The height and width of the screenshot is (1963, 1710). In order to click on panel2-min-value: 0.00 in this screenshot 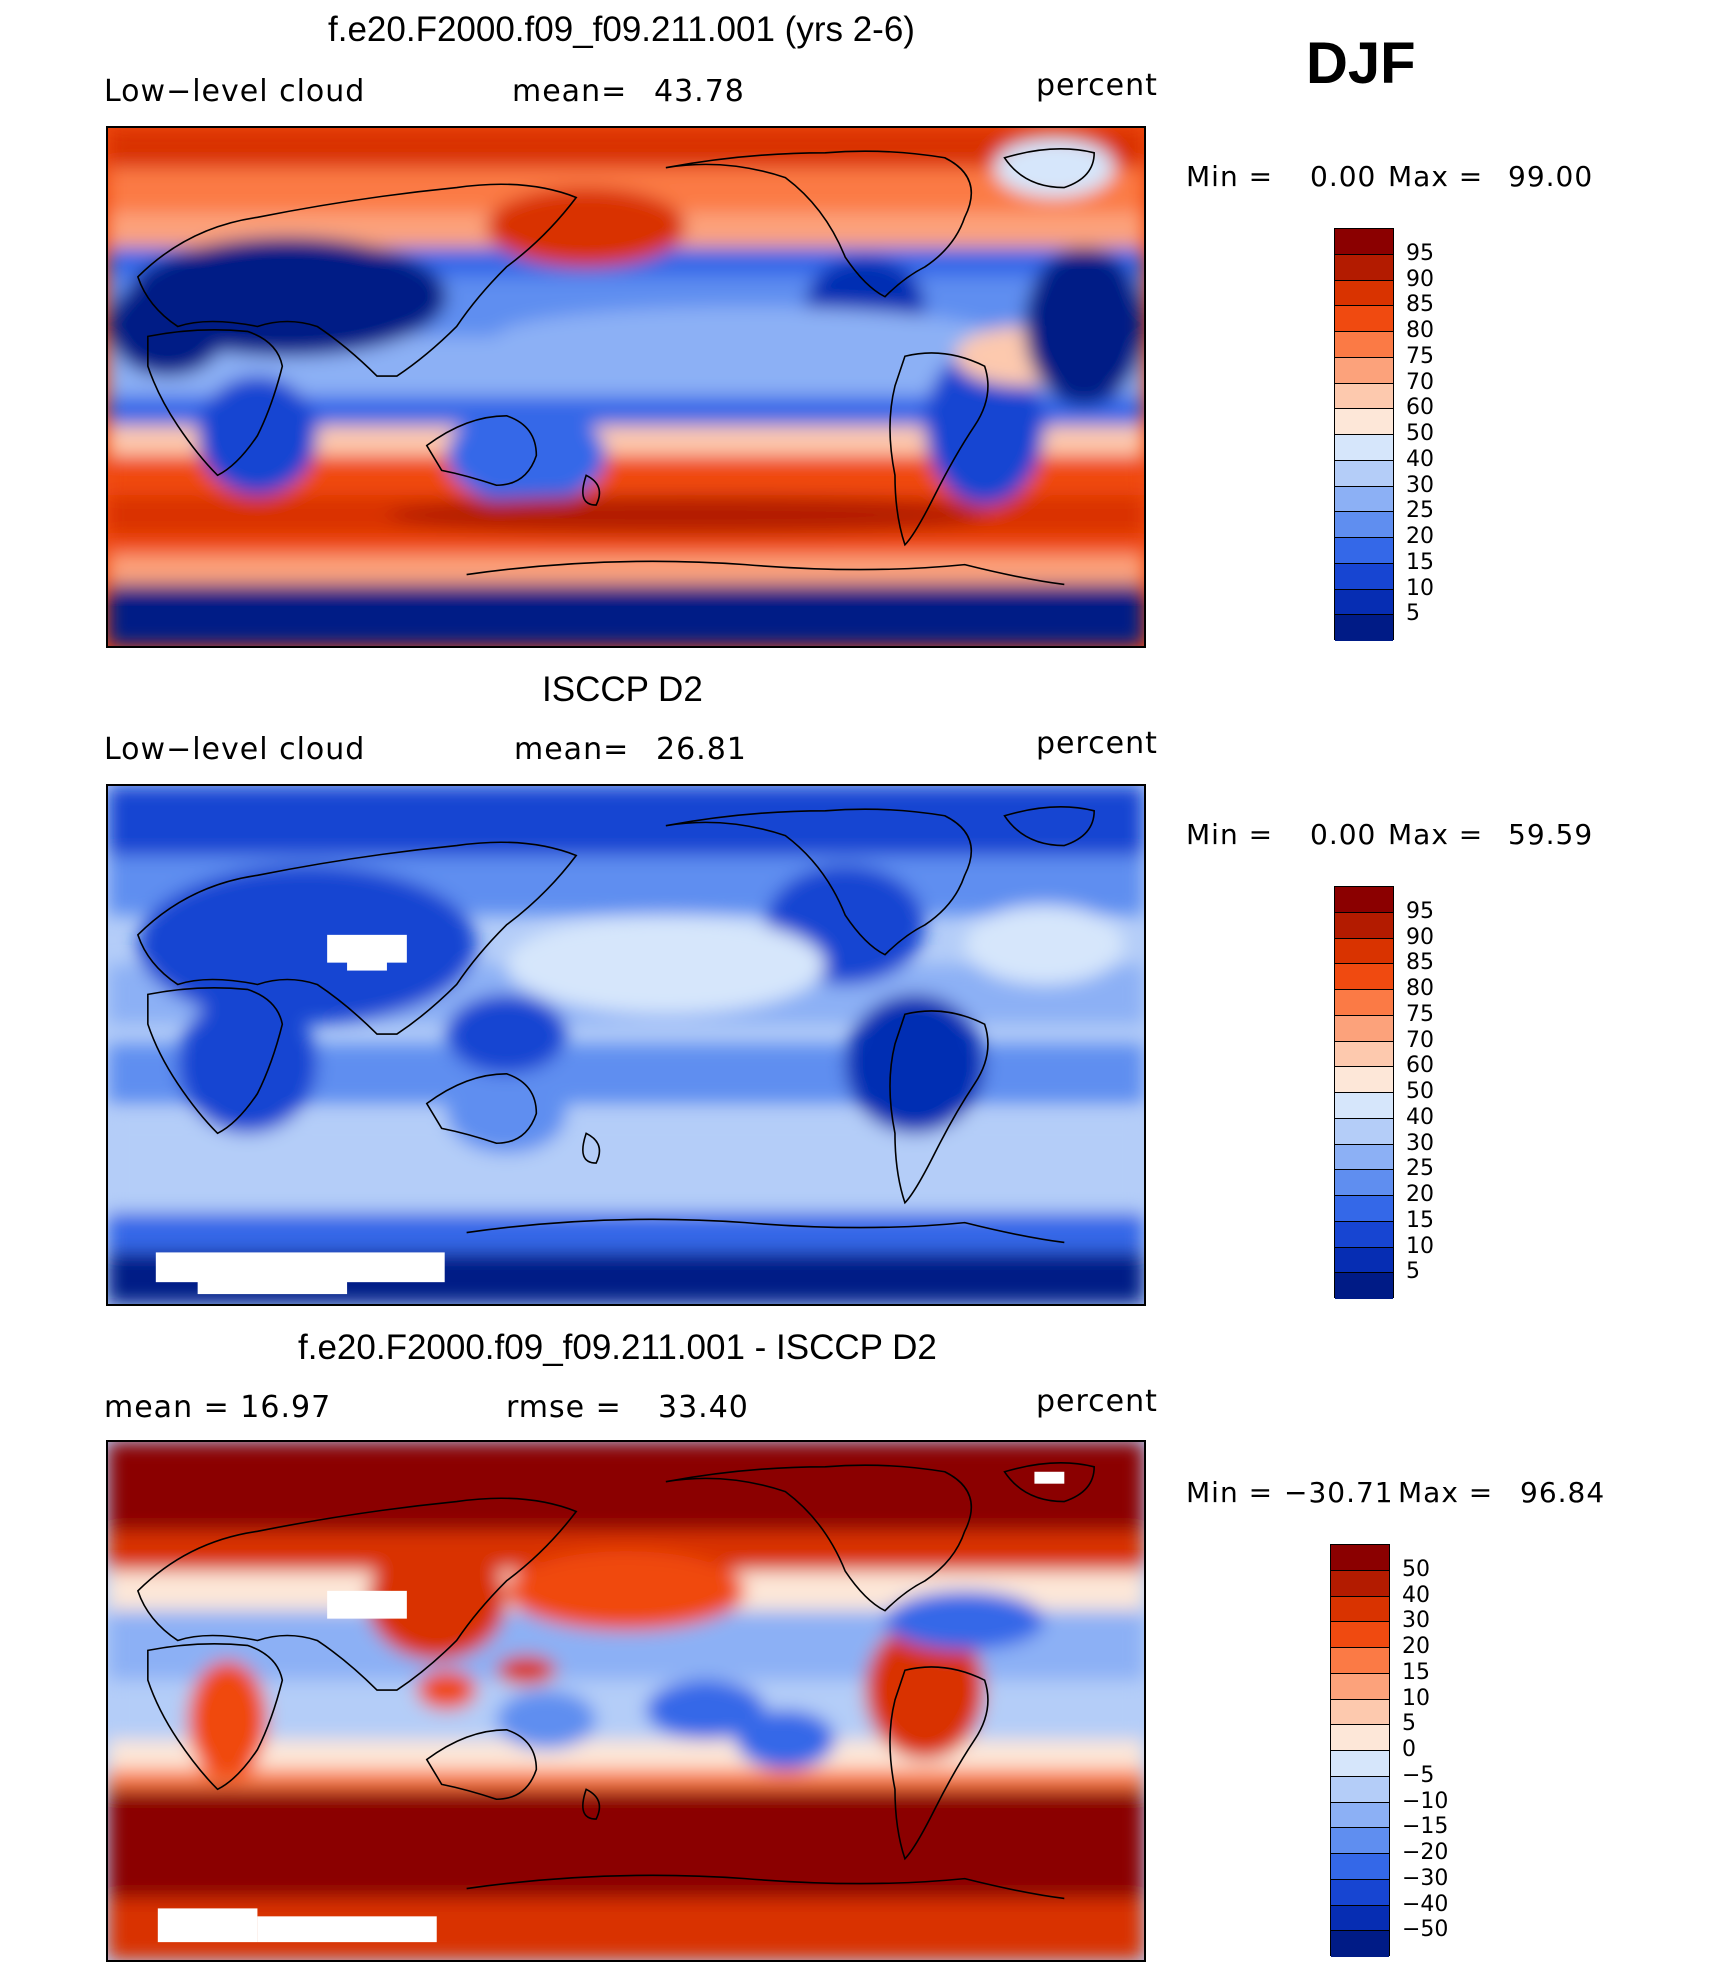, I will do `click(1343, 834)`.